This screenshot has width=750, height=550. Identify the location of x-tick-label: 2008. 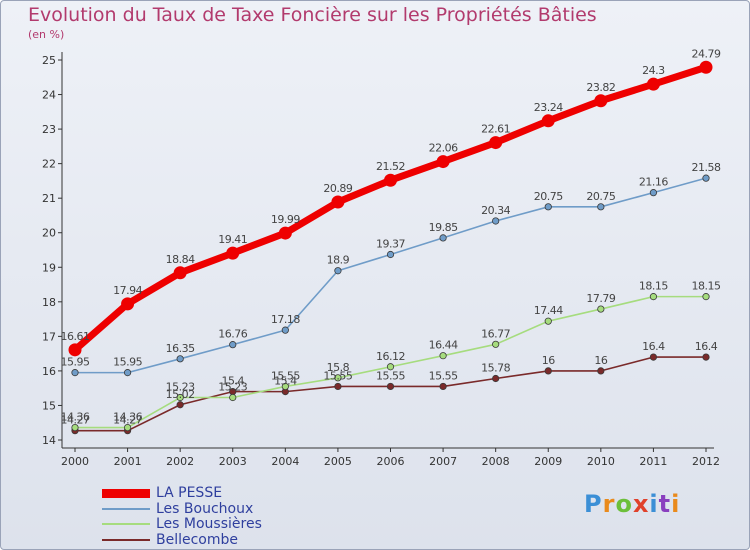
(496, 461).